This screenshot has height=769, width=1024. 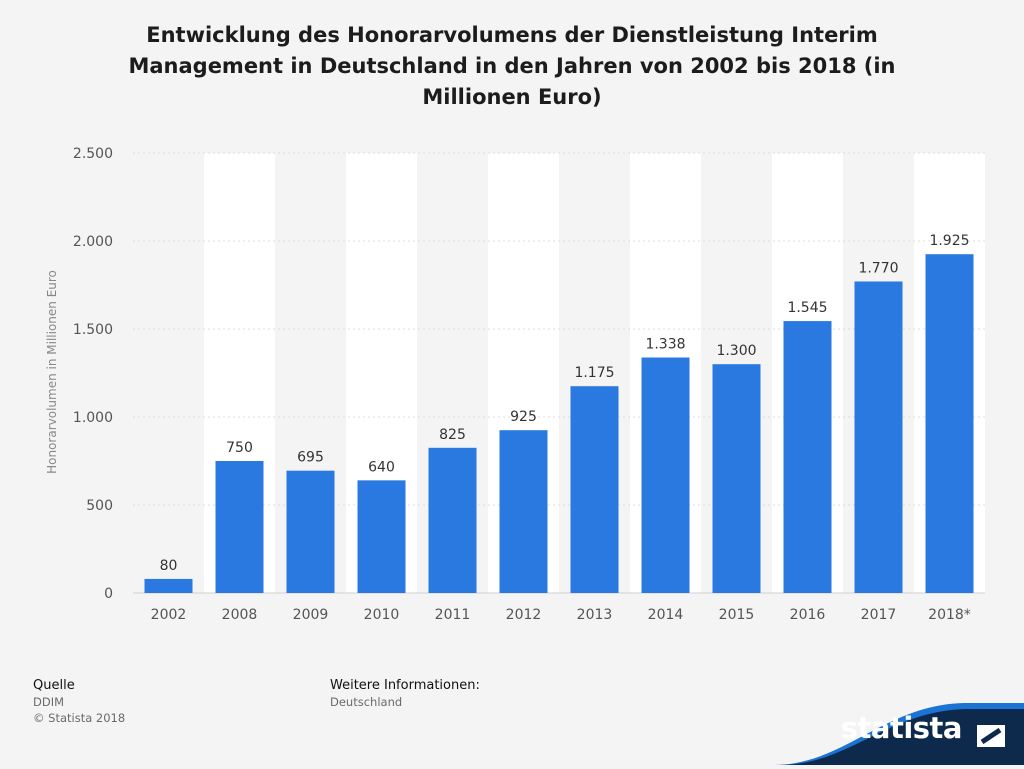 I want to click on value-label: 1.300, so click(x=736, y=351).